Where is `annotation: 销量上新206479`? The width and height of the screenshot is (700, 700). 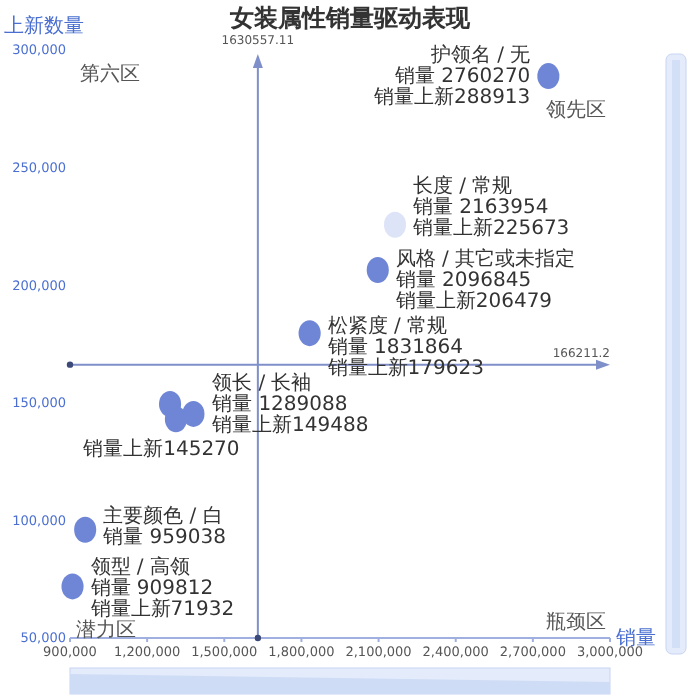
annotation: 销量上新206479 is located at coordinates (473, 301).